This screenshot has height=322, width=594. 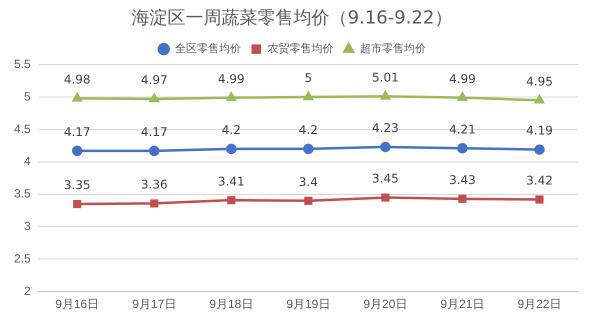 What do you see at coordinates (308, 78) in the screenshot?
I see `data-label: 5` at bounding box center [308, 78].